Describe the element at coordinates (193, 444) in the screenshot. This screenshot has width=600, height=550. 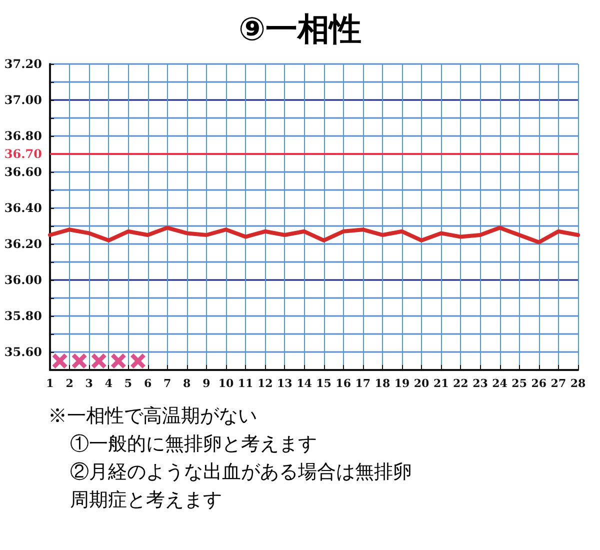
I see `text: ①一般的に無排卵と考えます` at that location.